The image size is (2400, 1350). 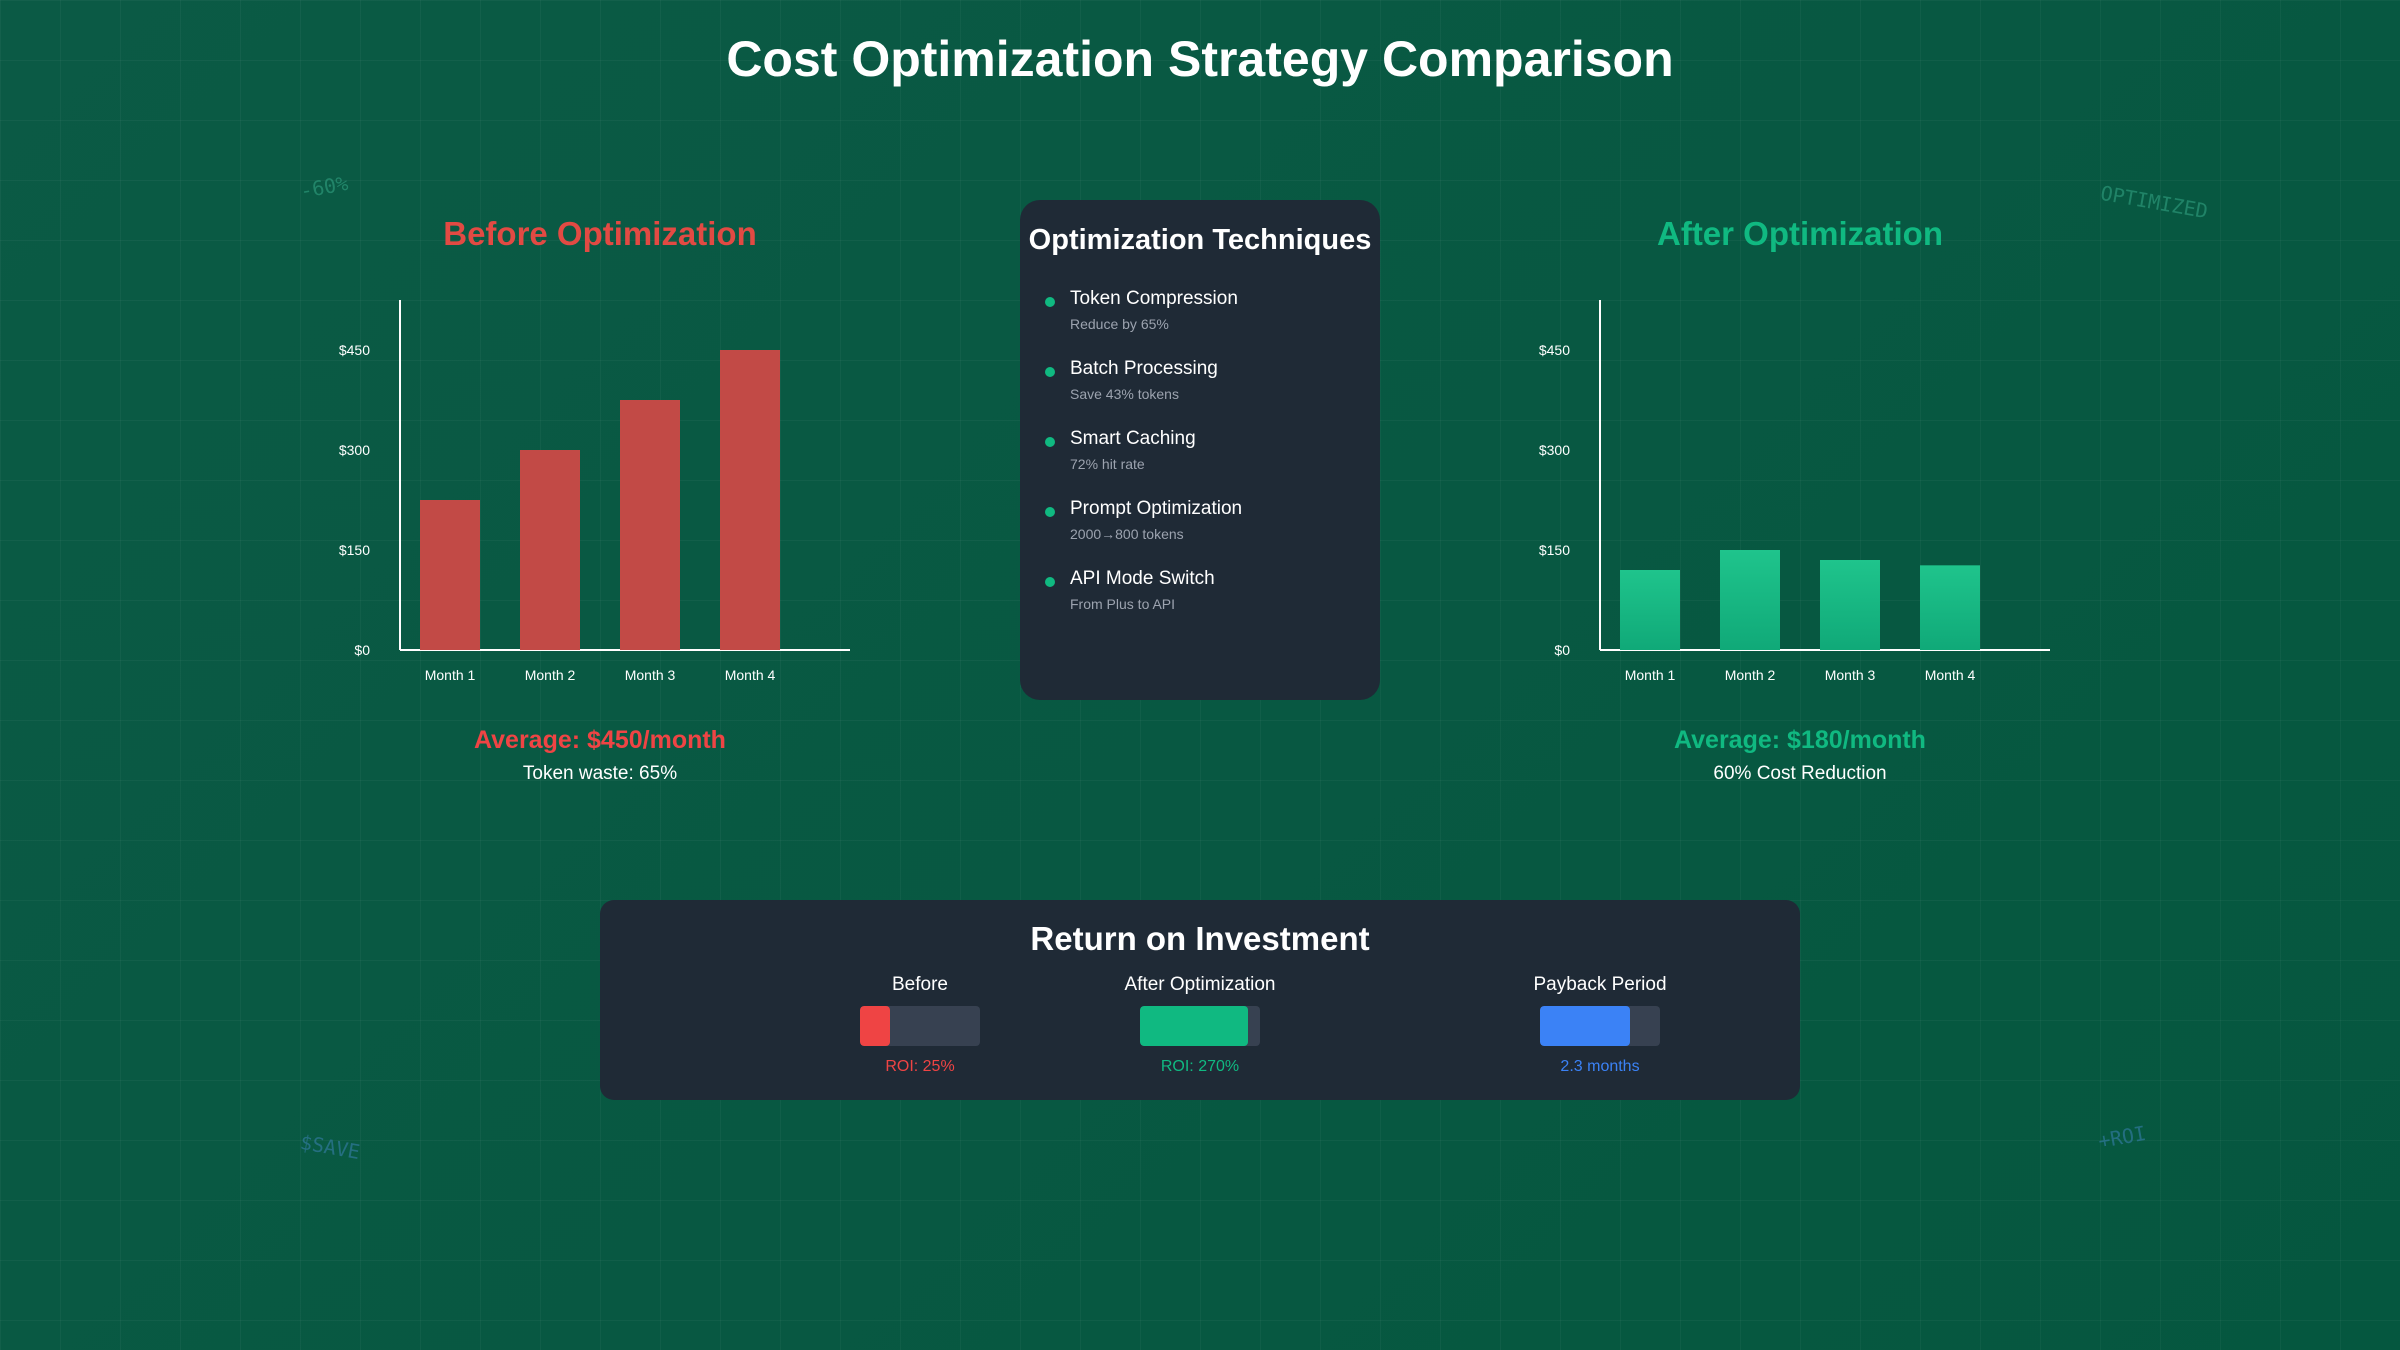 I want to click on technique-detail: Reduce by 65%, so click(x=1119, y=324).